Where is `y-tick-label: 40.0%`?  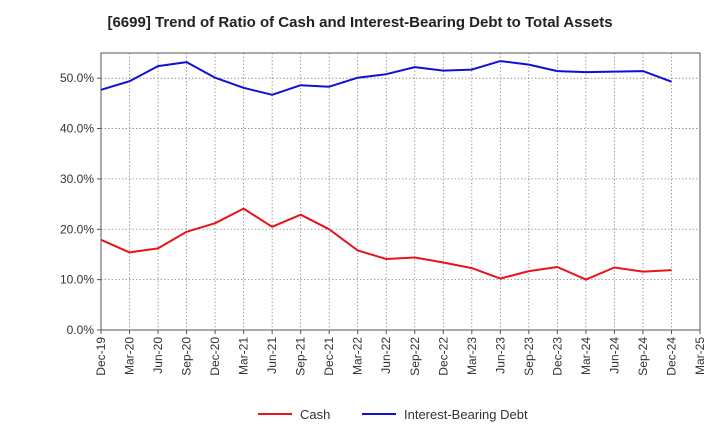
y-tick-label: 40.0% is located at coordinates (77, 129).